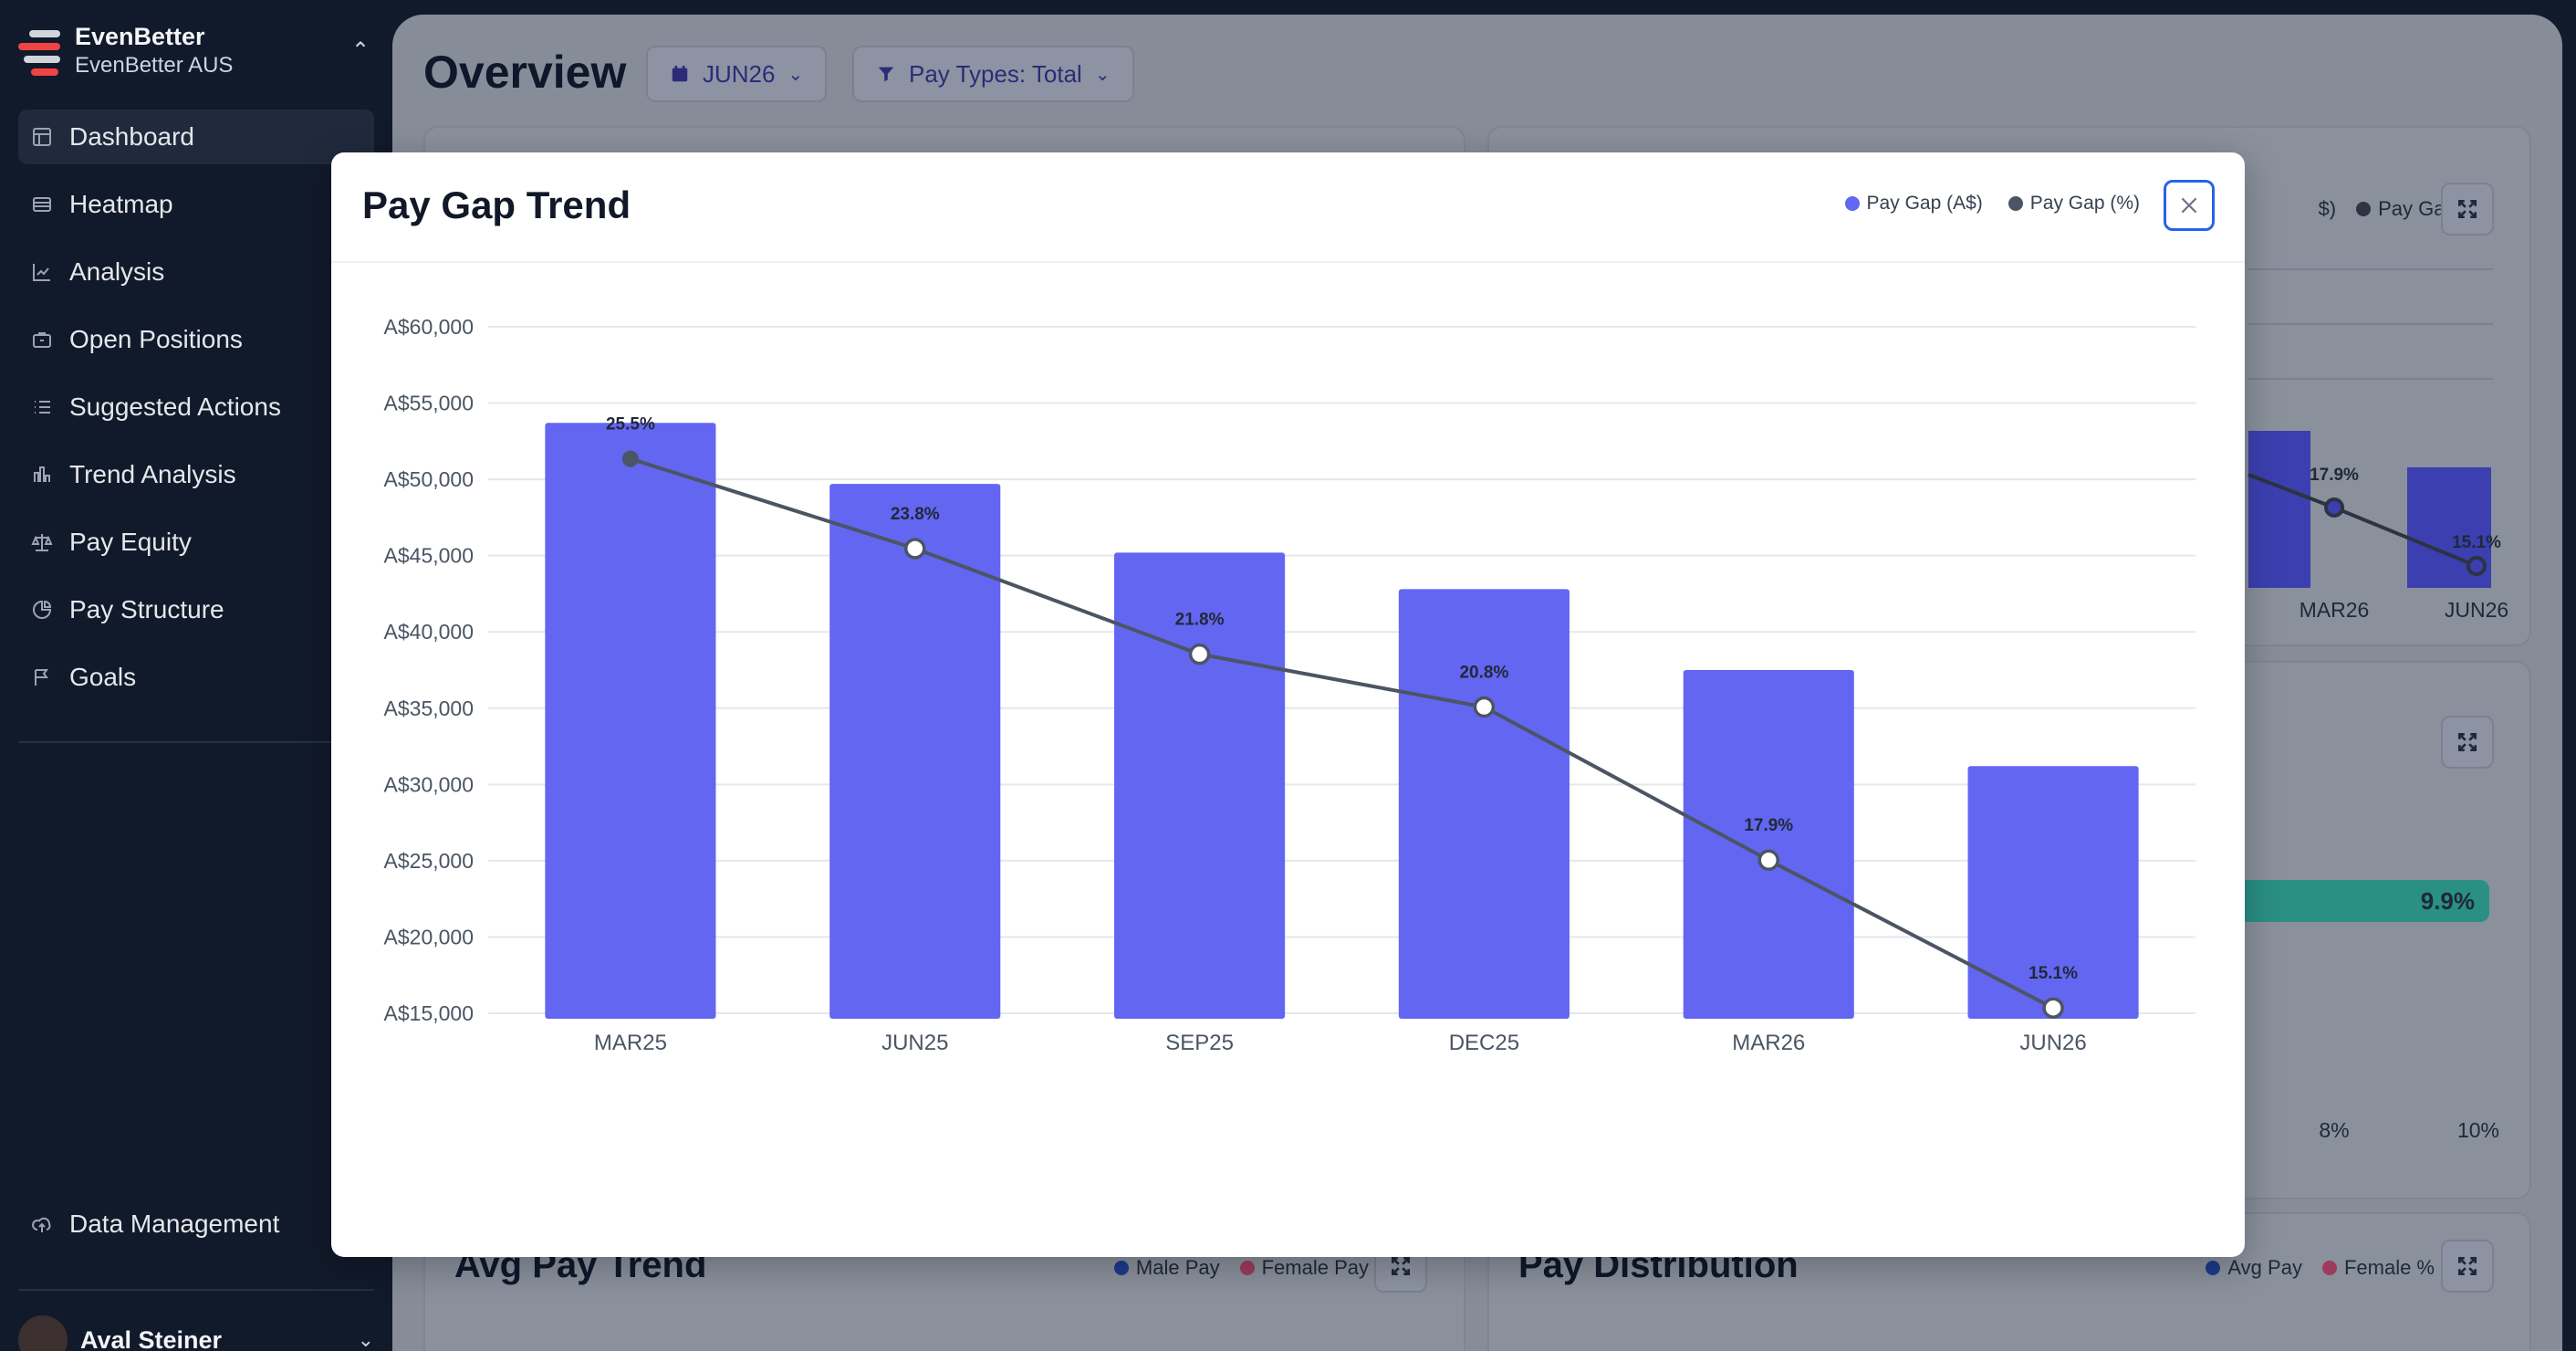  Describe the element at coordinates (429, 784) in the screenshot. I see `y-tick-label: A$30,000` at that location.